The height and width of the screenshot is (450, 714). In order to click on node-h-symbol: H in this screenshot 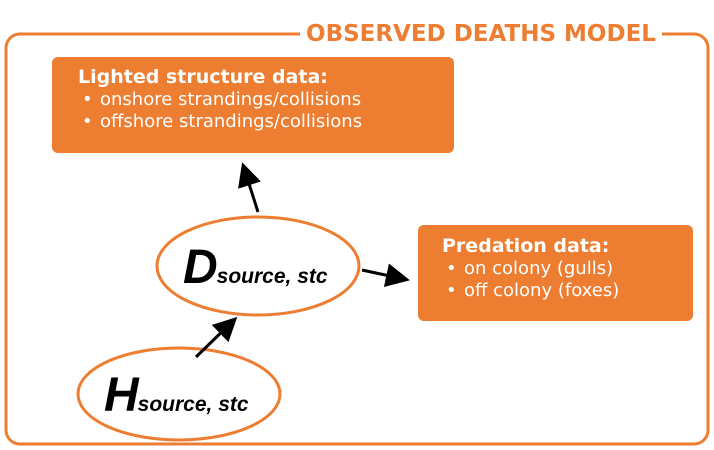, I will do `click(121, 395)`.